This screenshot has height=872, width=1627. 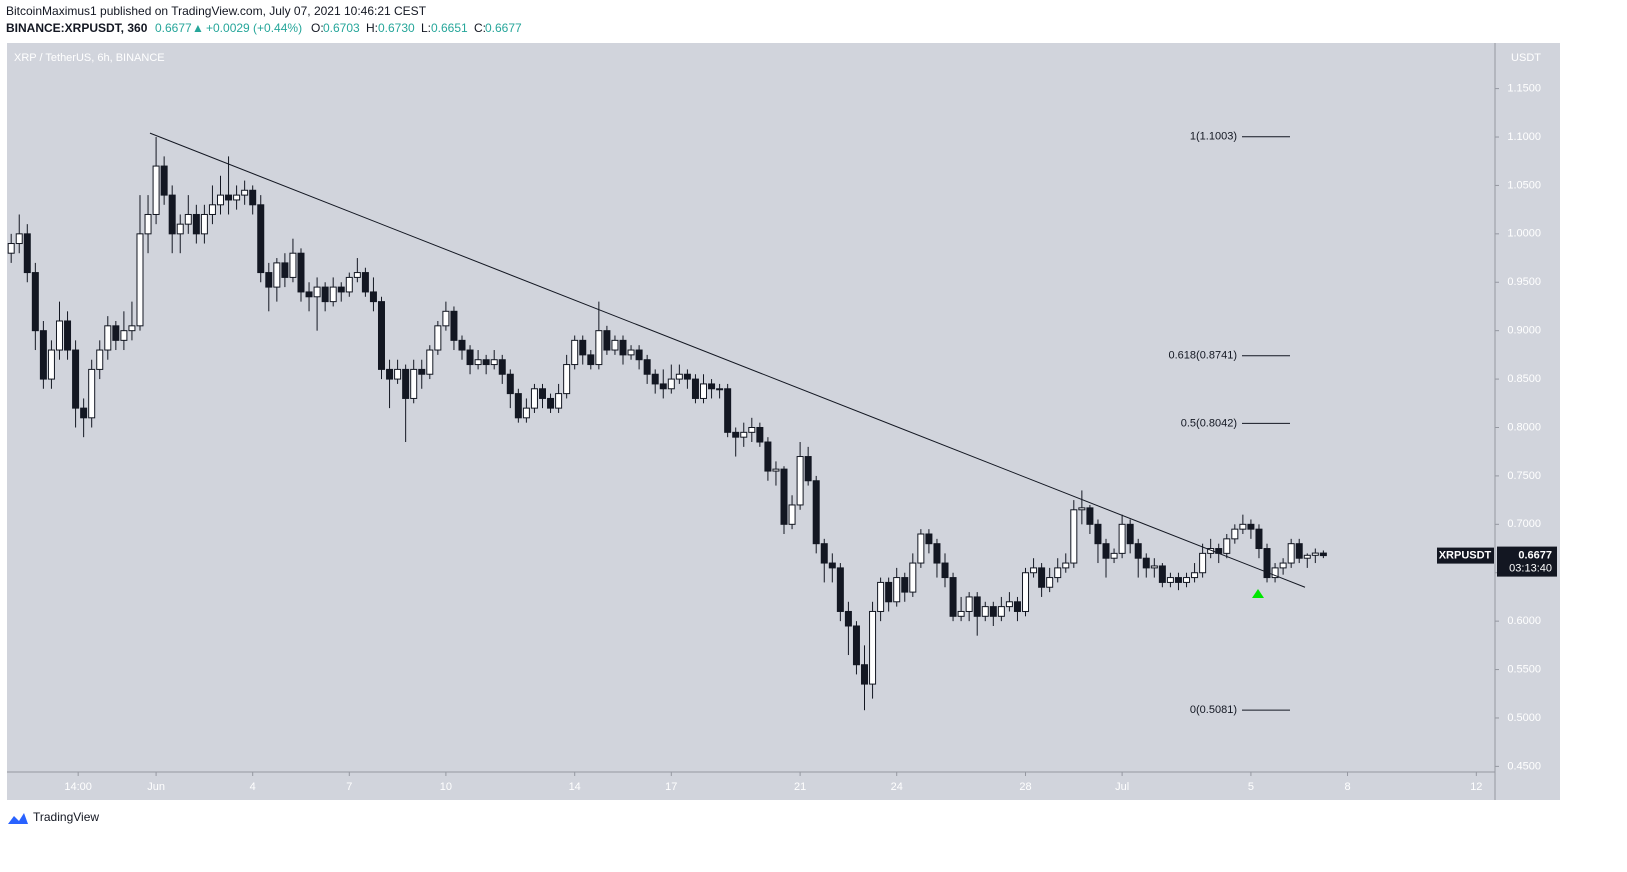 What do you see at coordinates (349, 787) in the screenshot?
I see `x-tick-label: 7` at bounding box center [349, 787].